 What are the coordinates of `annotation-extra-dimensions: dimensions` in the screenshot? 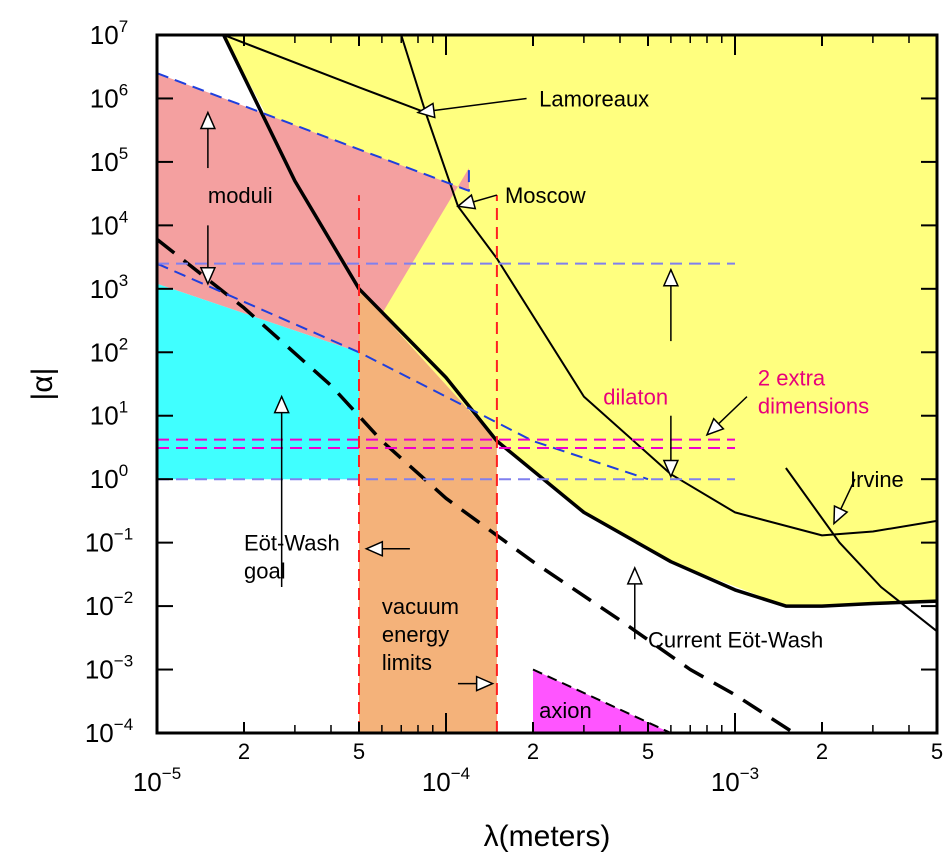 It's located at (813, 406).